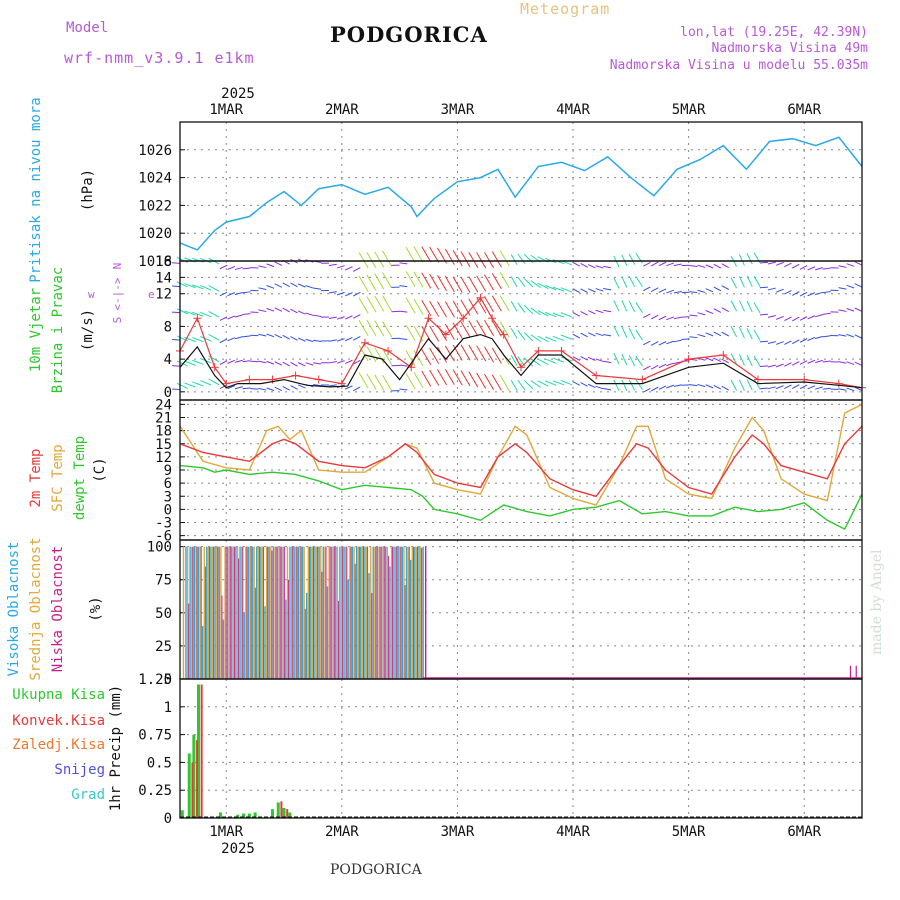  Describe the element at coordinates (521, 748) in the screenshot. I see `precip-frame` at that location.